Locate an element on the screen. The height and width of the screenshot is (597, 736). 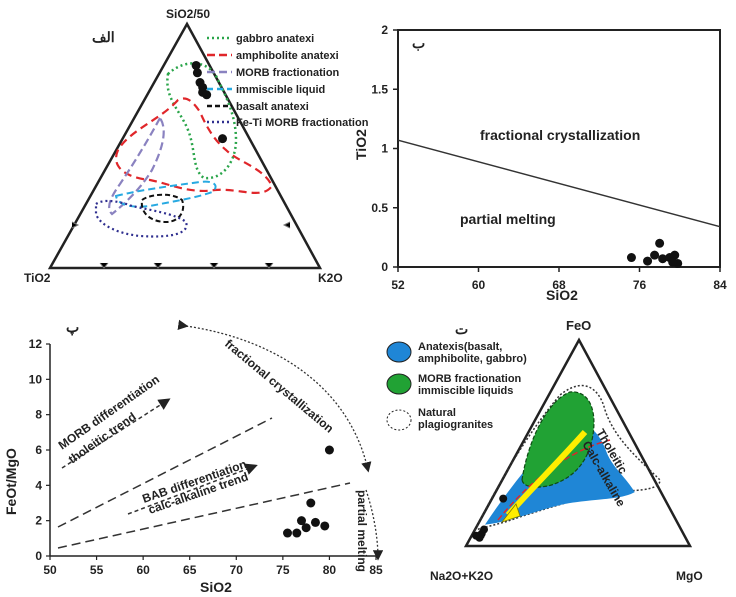
panel-b-xlabel: SiO2 is located at coordinates (562, 295).